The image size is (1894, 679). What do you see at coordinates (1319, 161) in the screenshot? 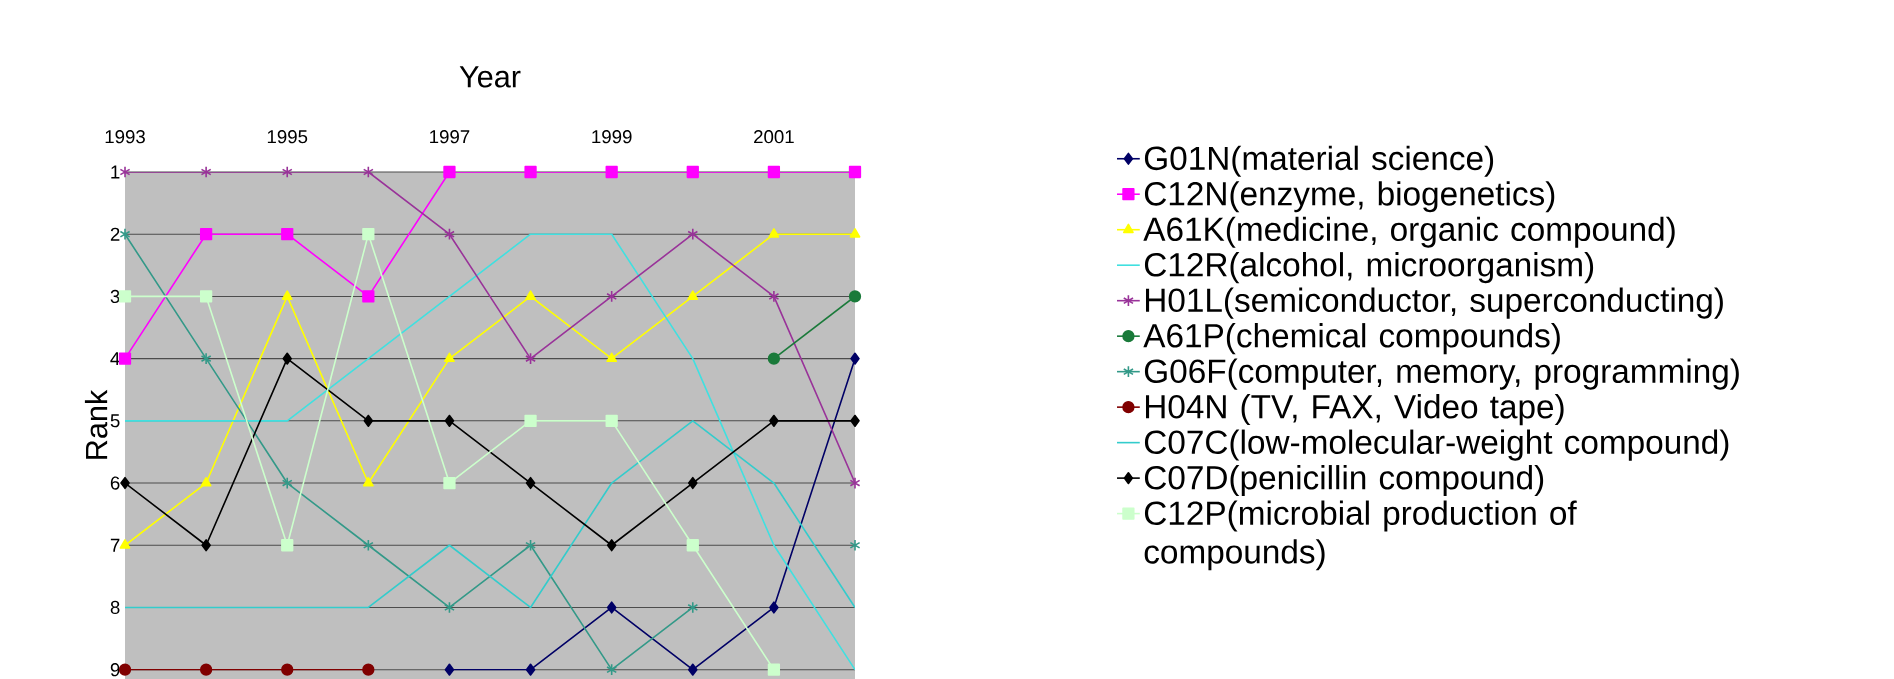
I see `legend-label: G01N(material science)` at bounding box center [1319, 161].